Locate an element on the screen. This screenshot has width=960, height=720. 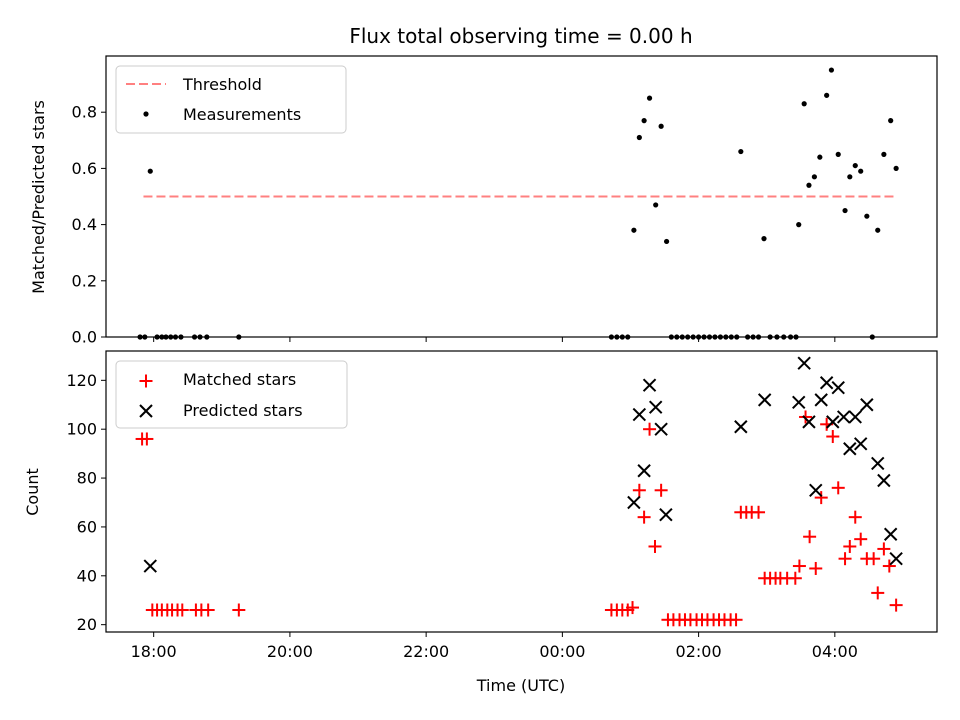
top-y-tick-label: 0.8 is located at coordinates (84, 112).